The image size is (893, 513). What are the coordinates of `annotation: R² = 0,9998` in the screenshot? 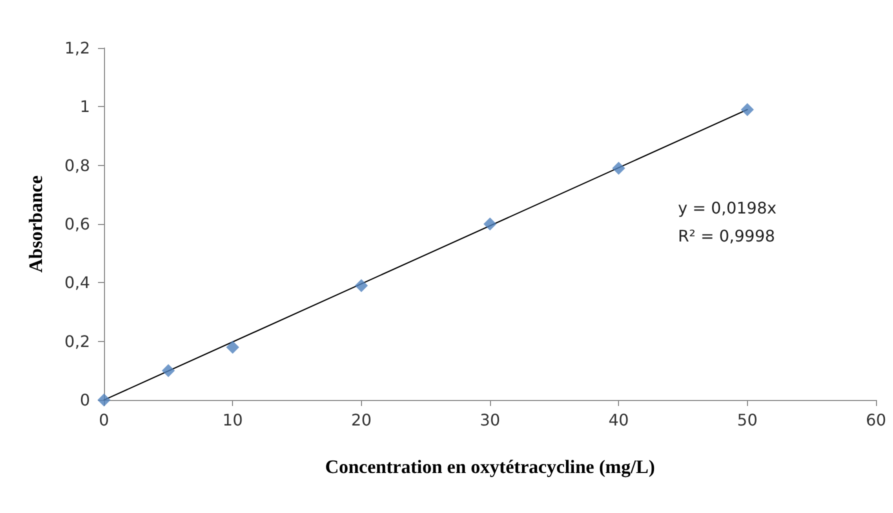 It's located at (727, 236).